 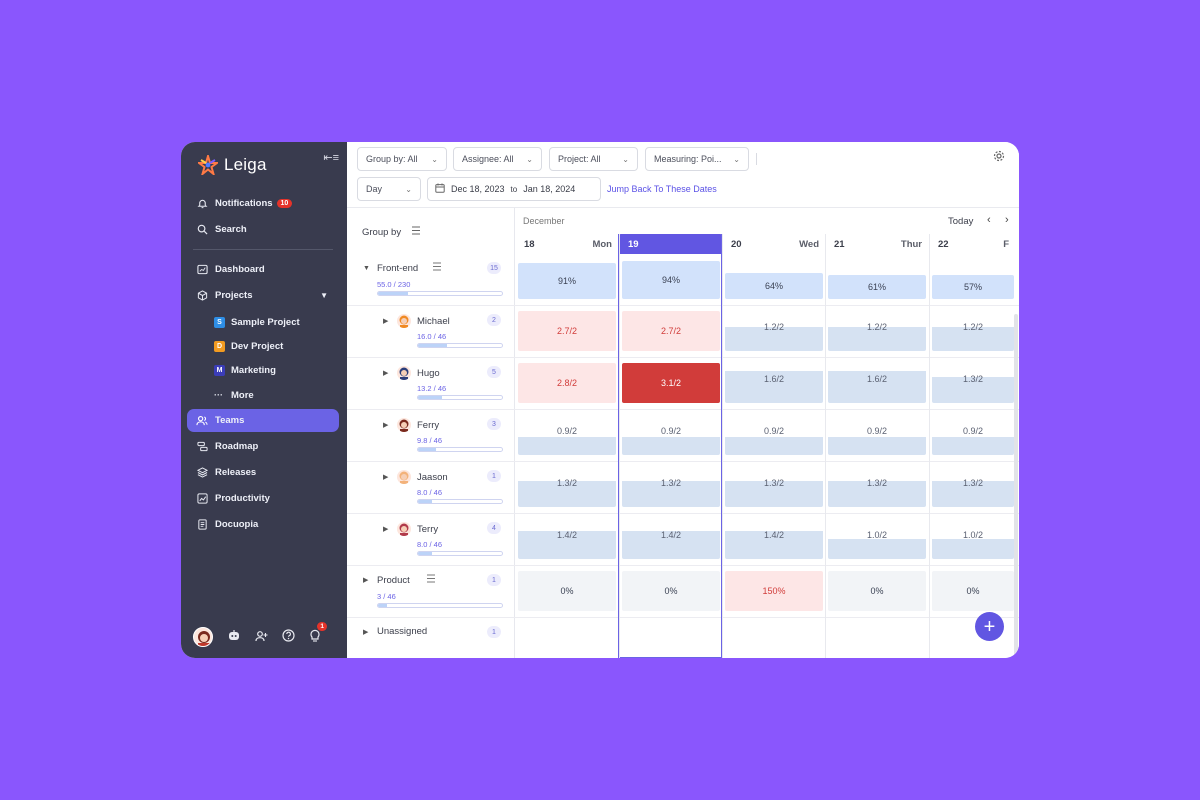 What do you see at coordinates (497, 159) in the screenshot?
I see `assignee-filter: Assignee: All ⌄` at bounding box center [497, 159].